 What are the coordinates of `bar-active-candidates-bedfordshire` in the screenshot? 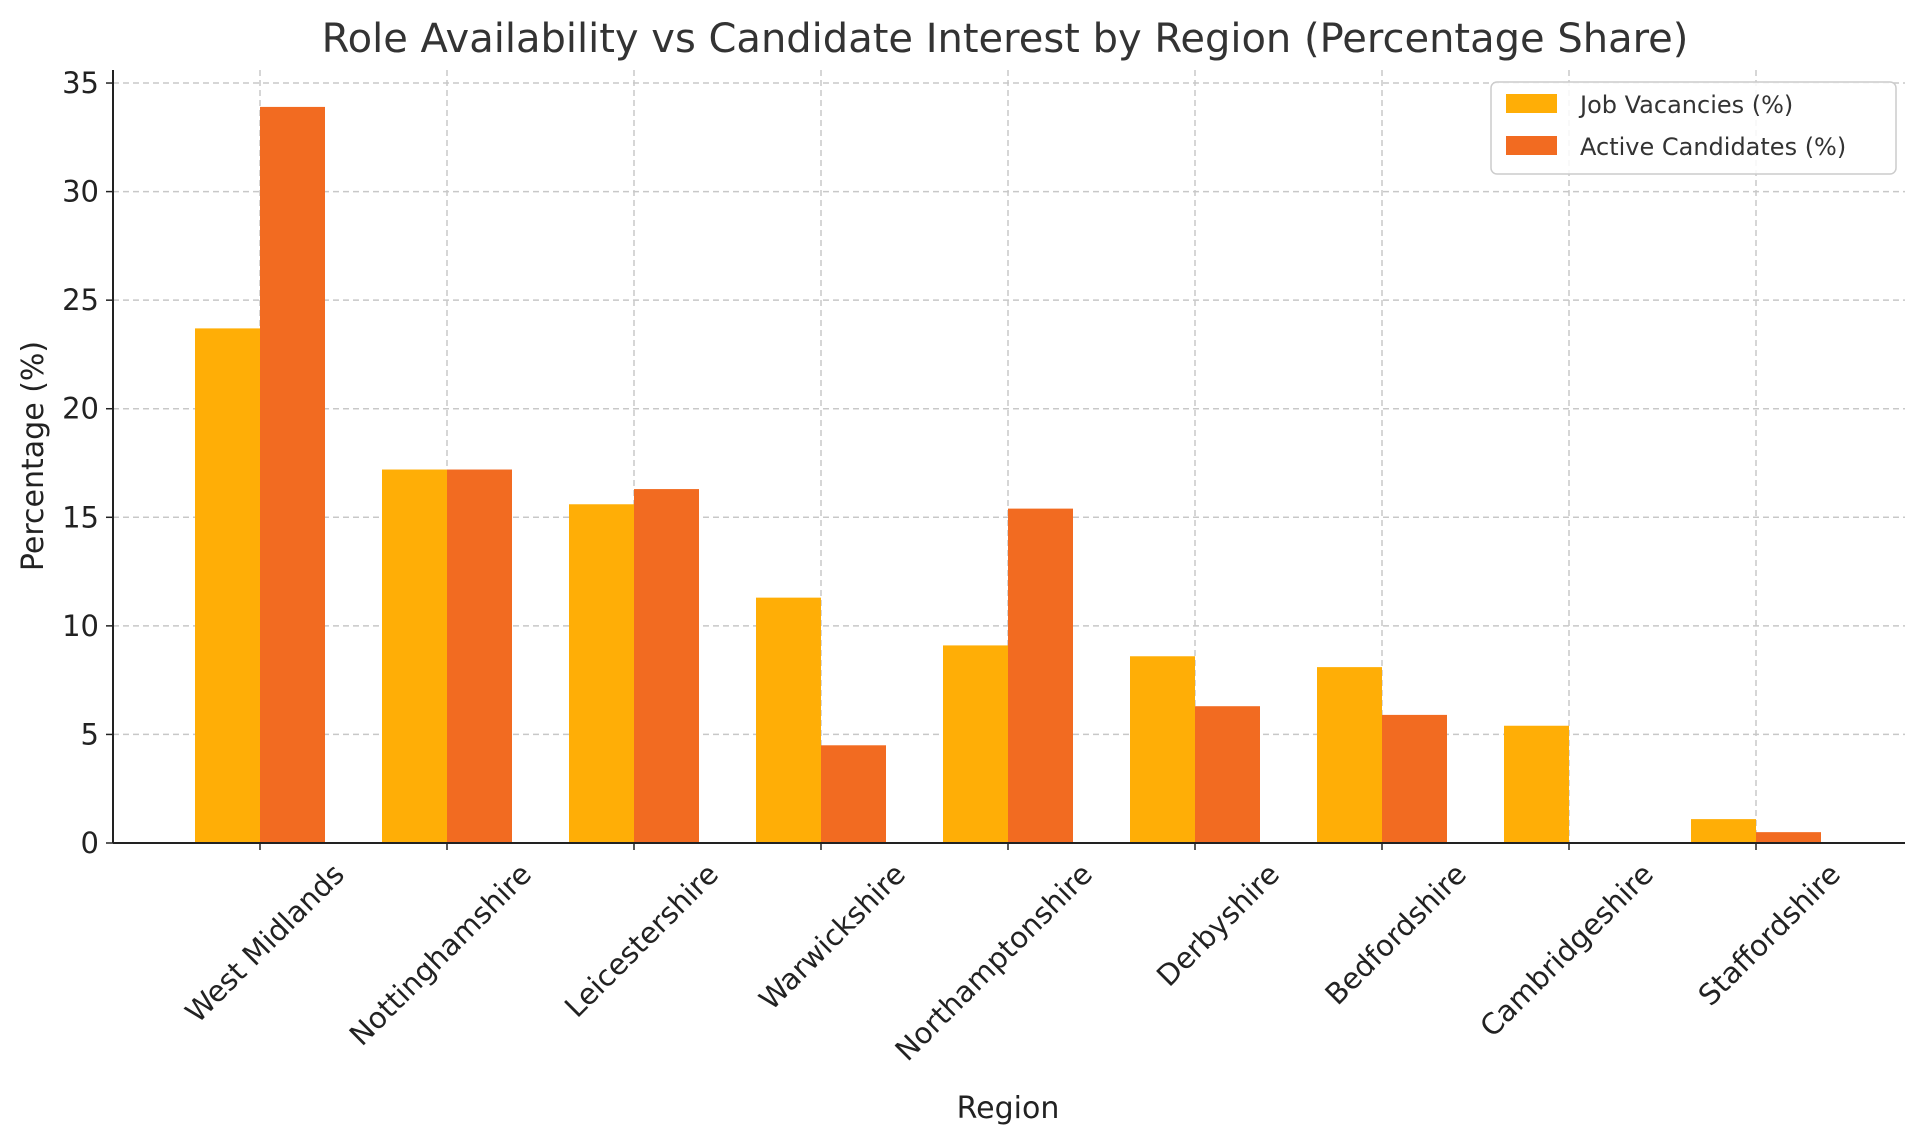 It's located at (1414, 778).